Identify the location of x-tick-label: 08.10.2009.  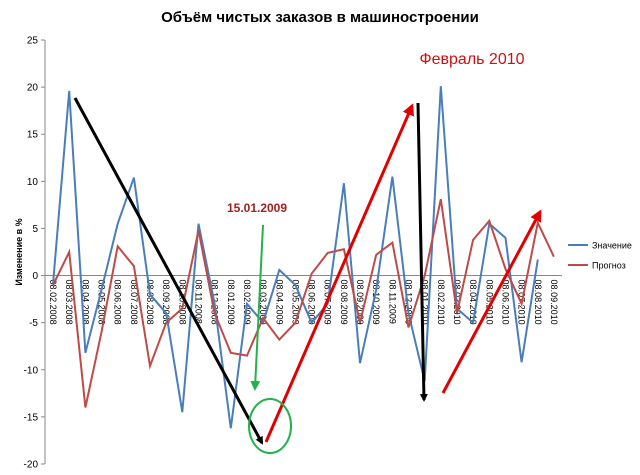
(376, 302).